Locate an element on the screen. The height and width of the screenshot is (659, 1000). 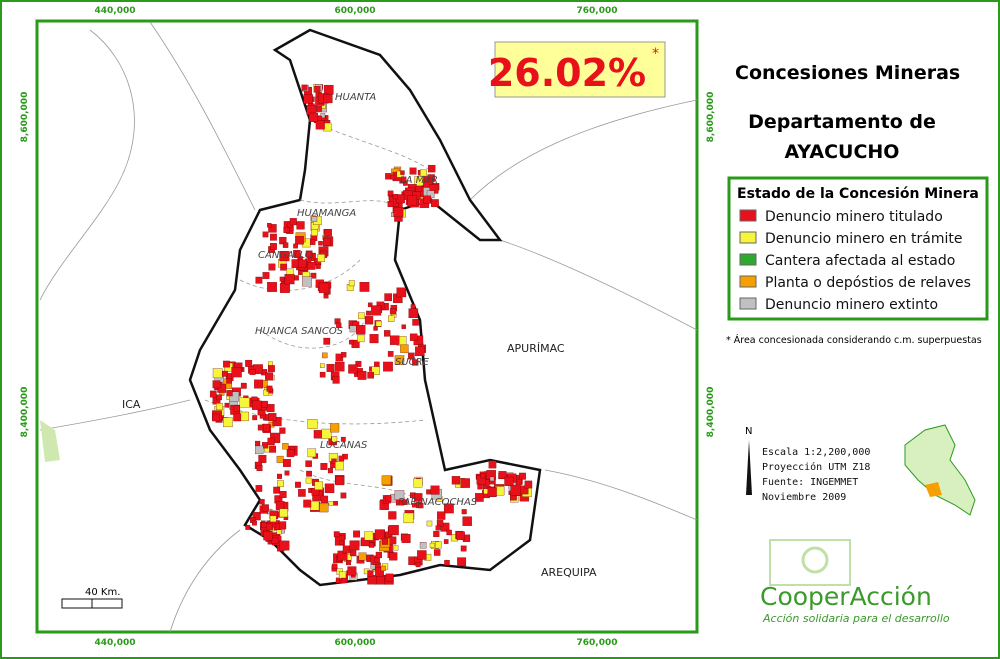
coverage-mark: * is located at coordinates (655, 54).